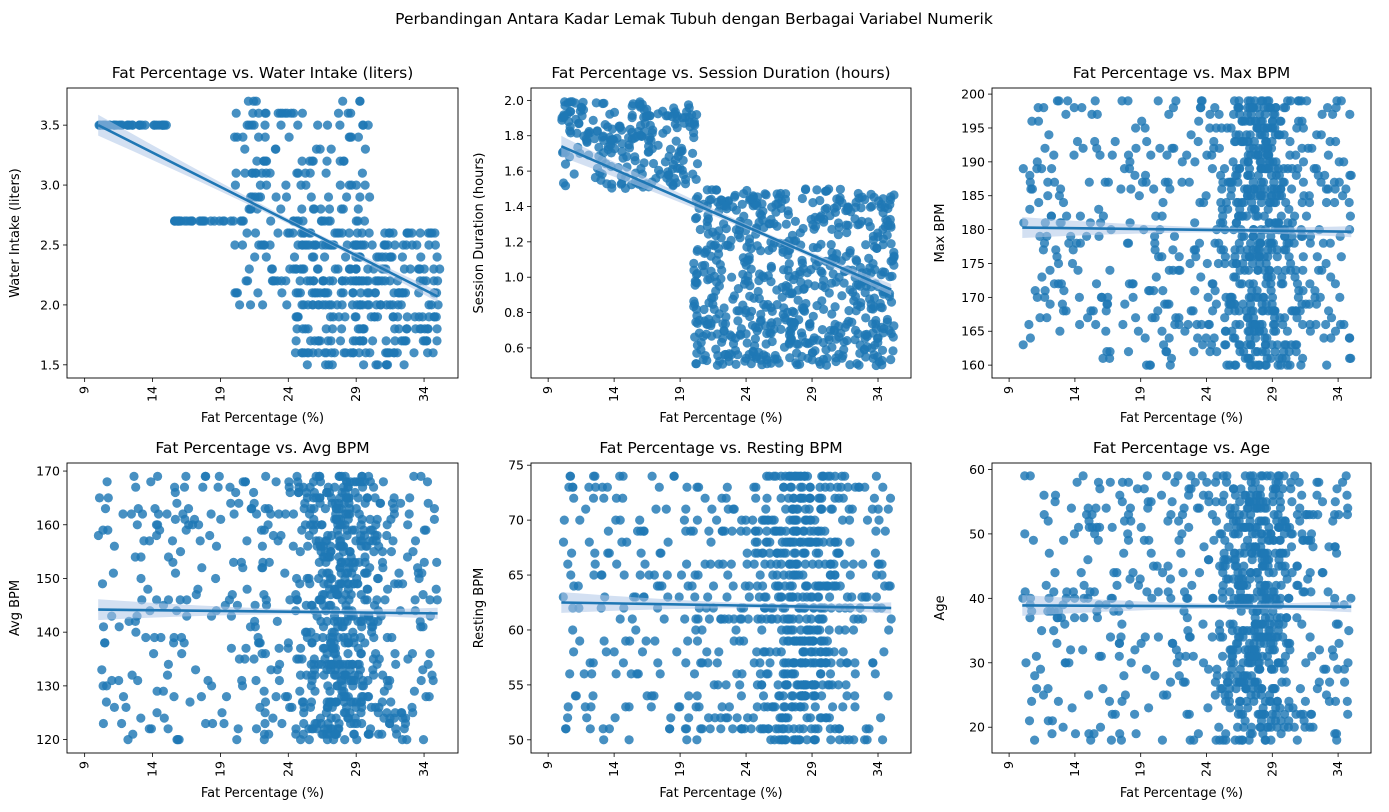 This screenshot has height=812, width=1389. What do you see at coordinates (1206, 394) in the screenshot?
I see `x-tick-label: 24` at bounding box center [1206, 394].